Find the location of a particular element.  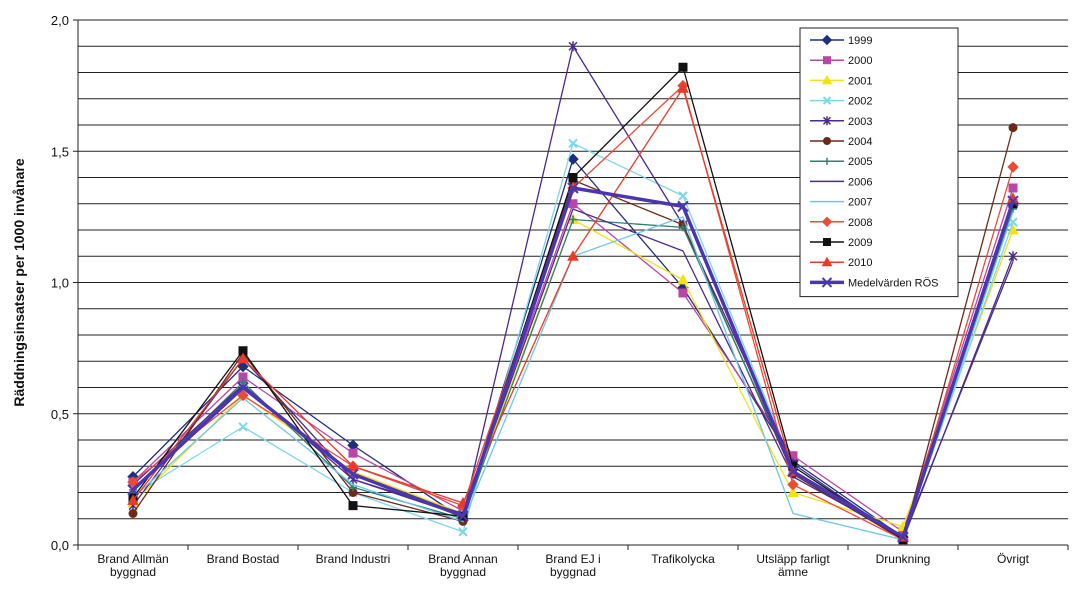

legend-label: Medelvärden RÖS is located at coordinates (893, 283).